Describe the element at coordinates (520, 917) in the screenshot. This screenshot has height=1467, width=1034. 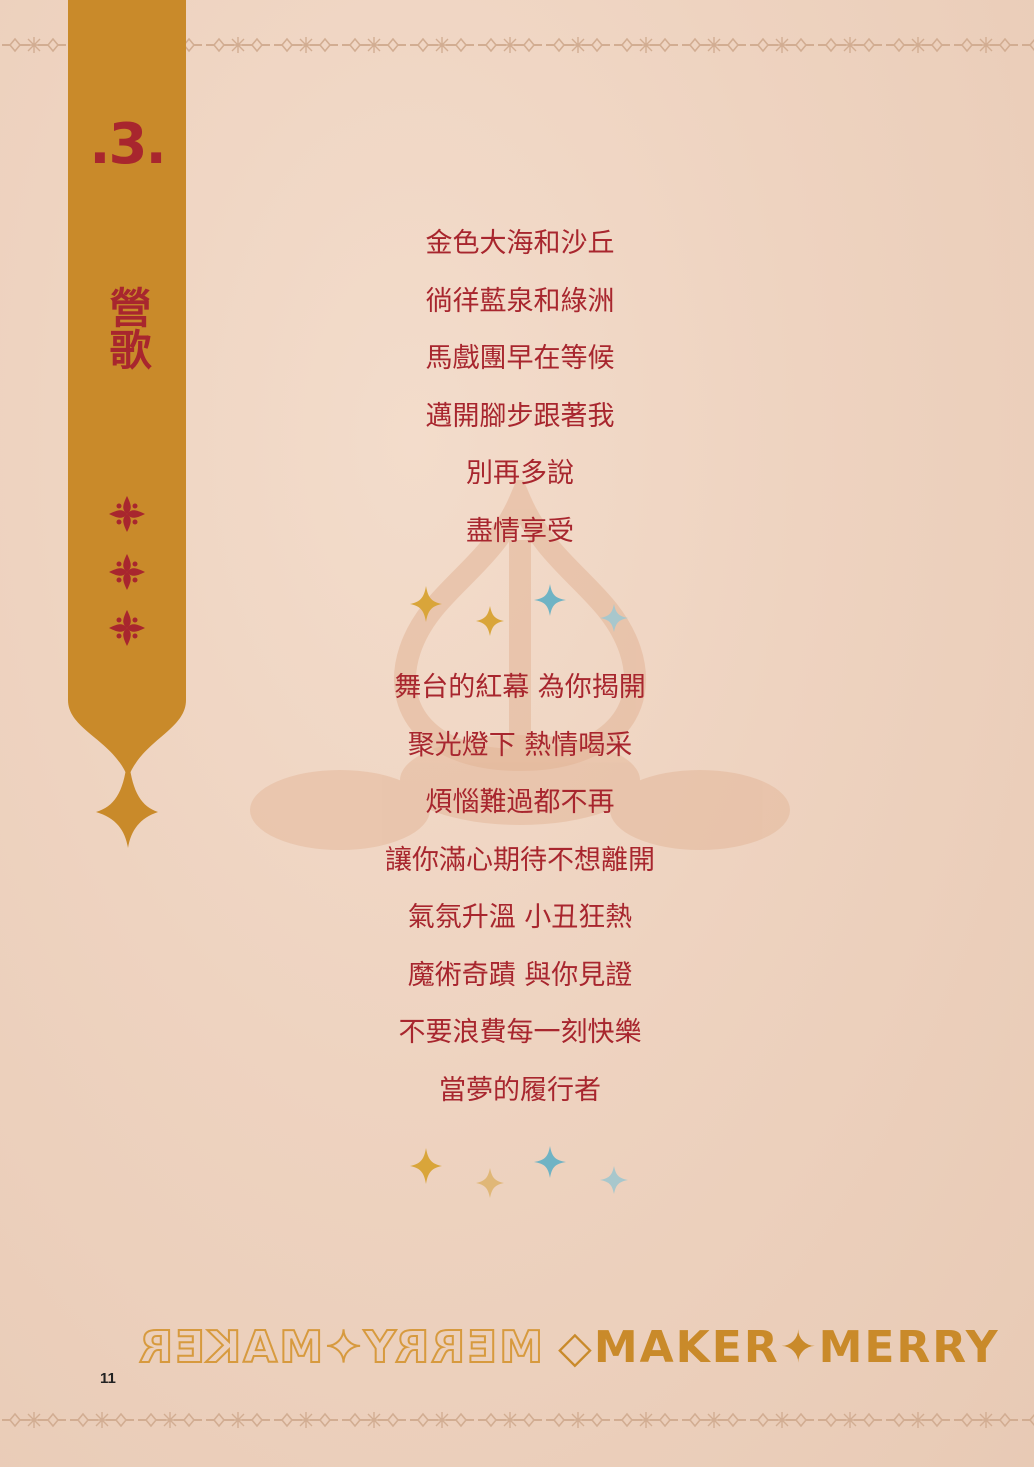
I see `lyric-line: 氣氛升溫 小丑狂熱` at that location.